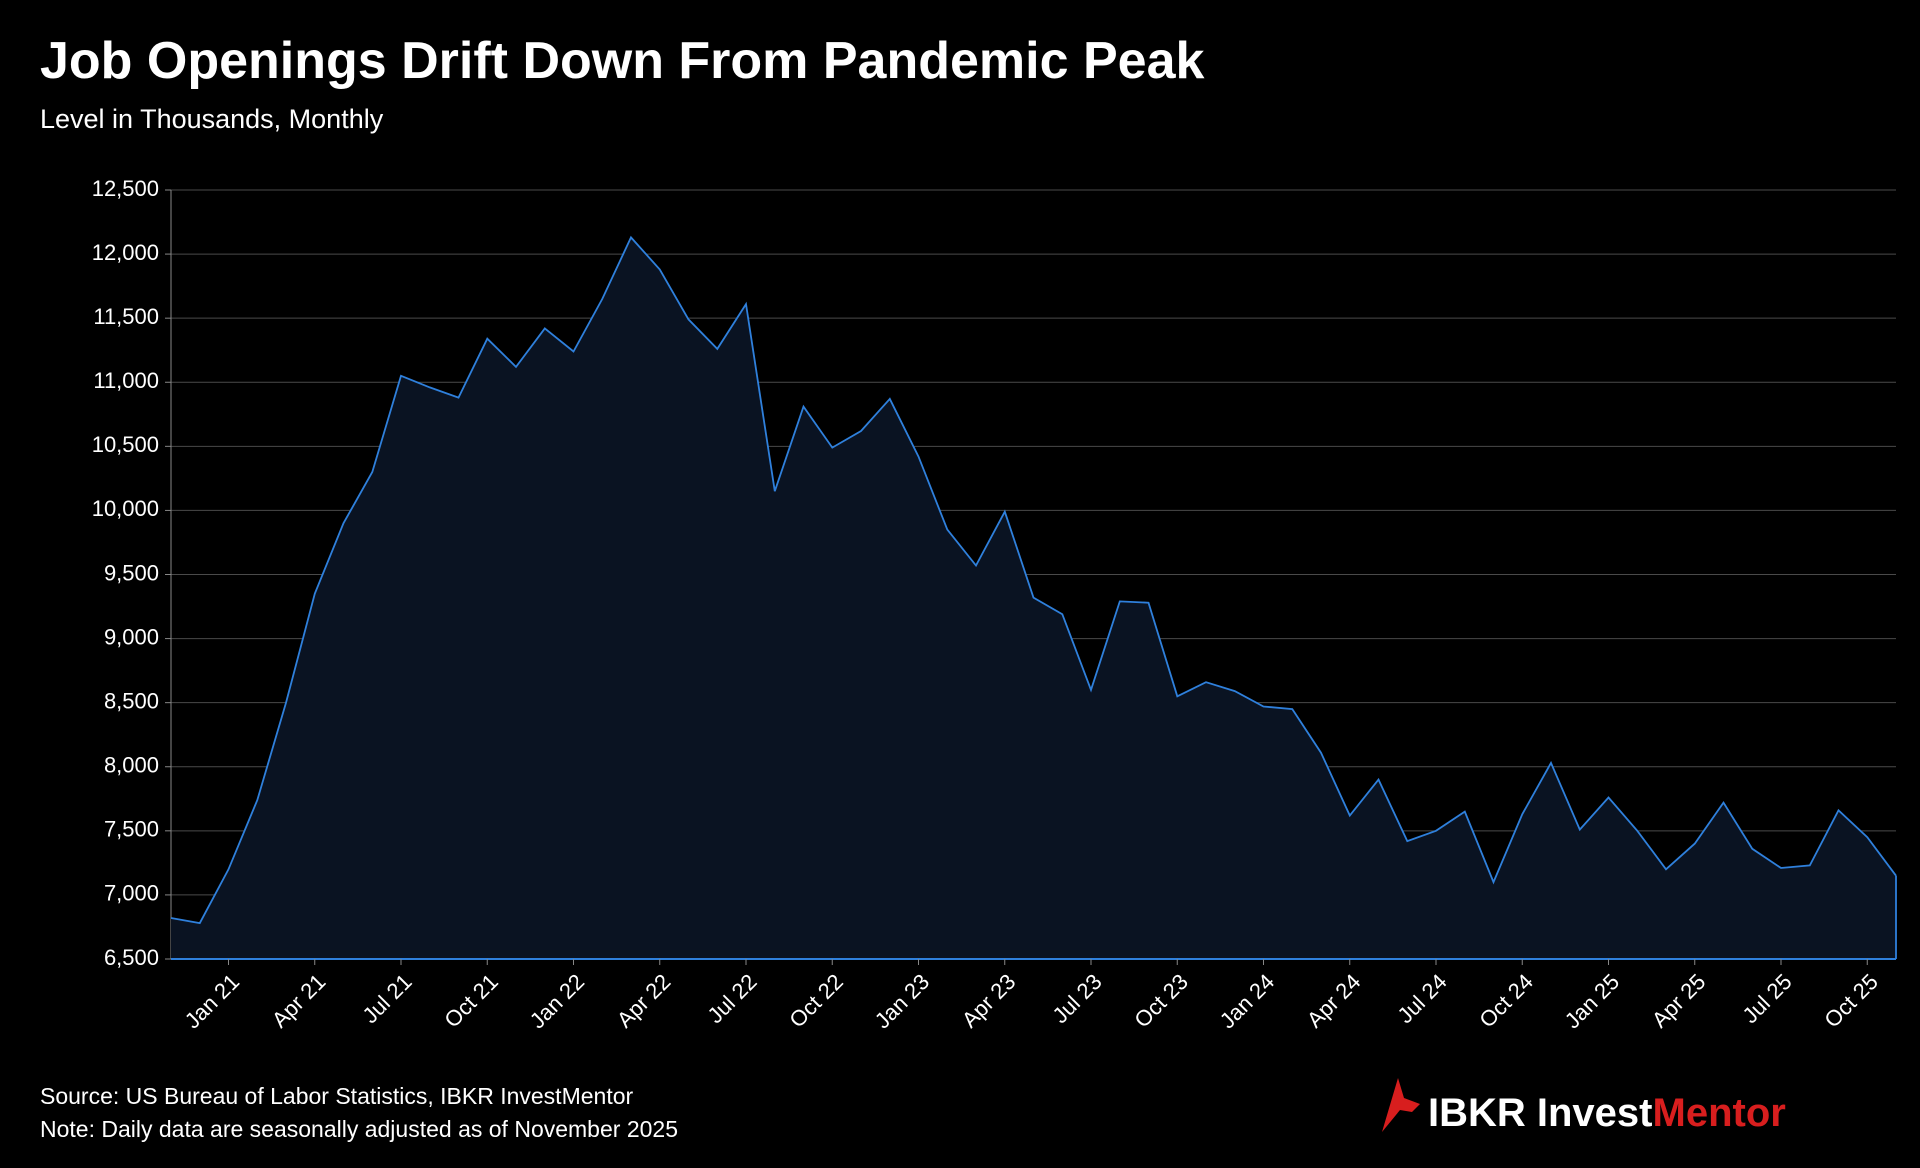 The height and width of the screenshot is (1168, 1920). I want to click on y-tick-label: 10,000, so click(125, 508).